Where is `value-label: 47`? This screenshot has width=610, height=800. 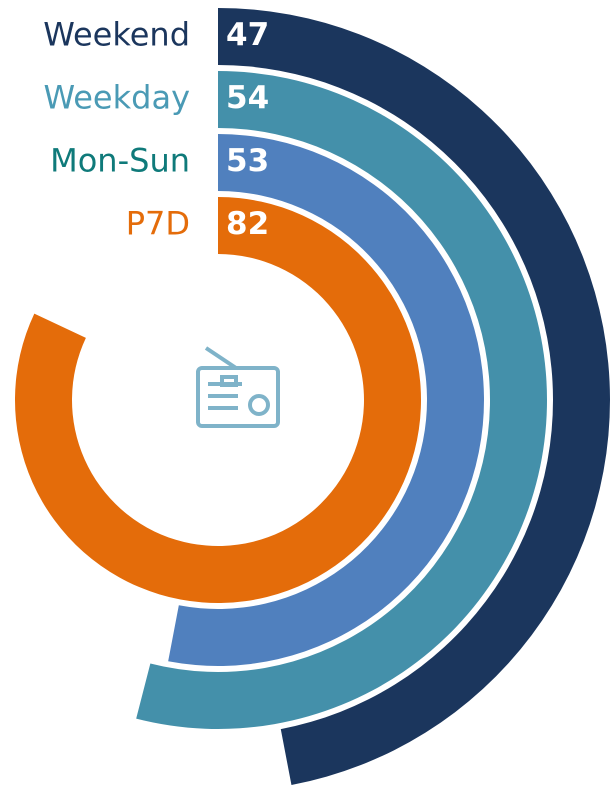 value-label: 47 is located at coordinates (247, 35).